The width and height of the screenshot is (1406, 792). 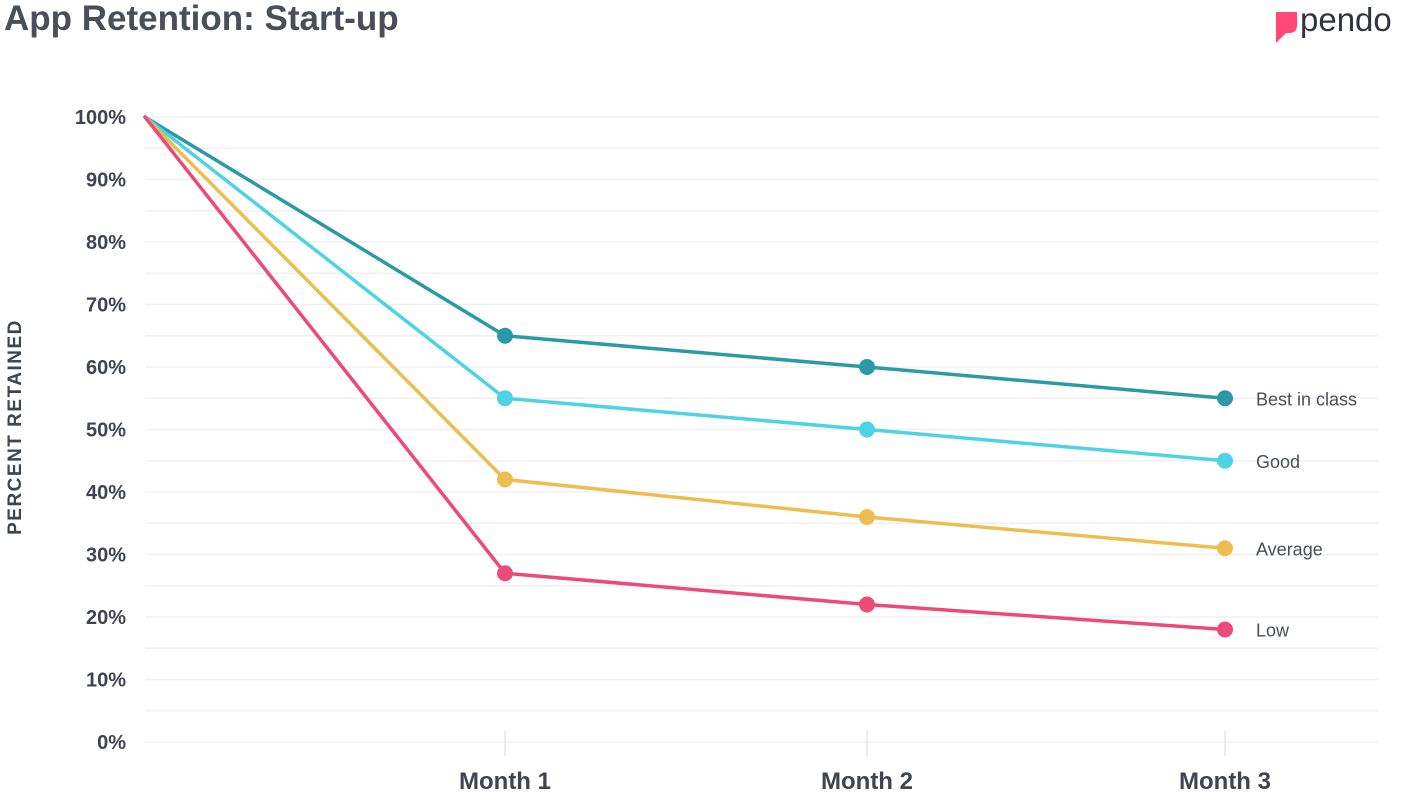 I want to click on series-label-good: Good, so click(x=1278, y=462).